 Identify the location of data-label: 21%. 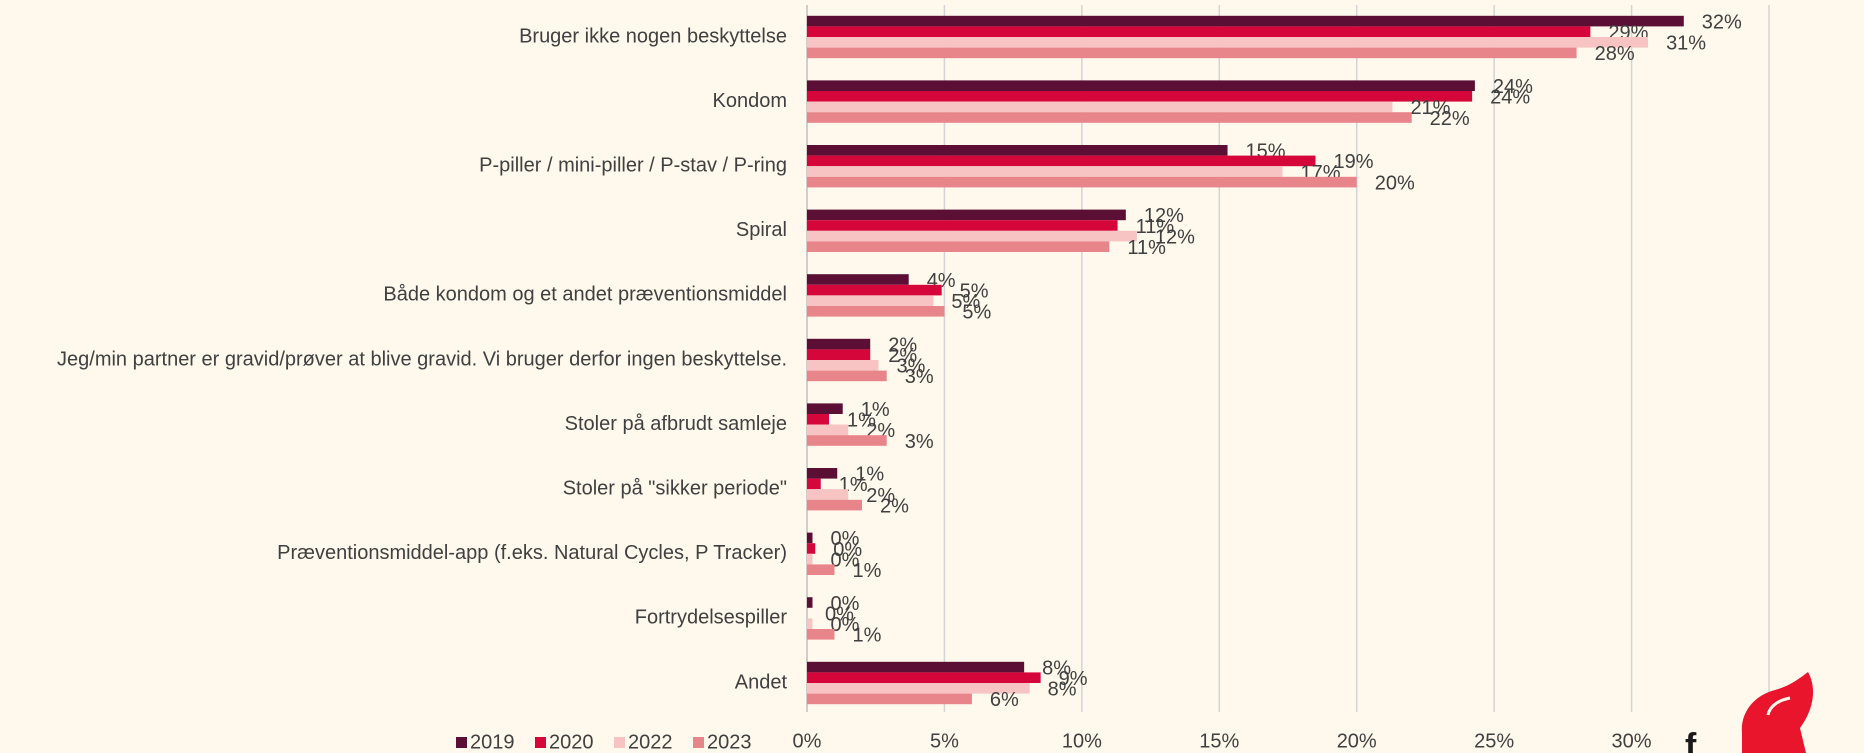
(1430, 108).